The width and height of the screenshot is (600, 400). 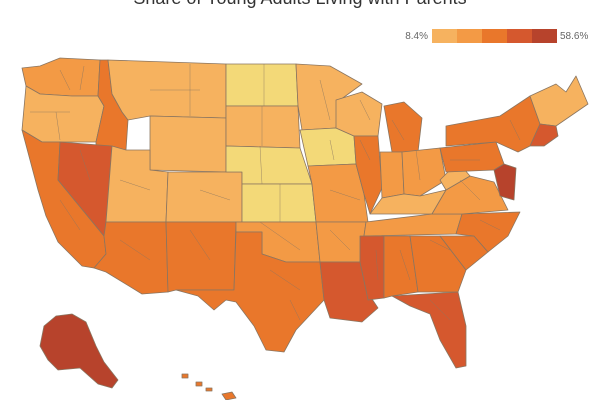 What do you see at coordinates (188, 144) in the screenshot?
I see `region-wyoming` at bounding box center [188, 144].